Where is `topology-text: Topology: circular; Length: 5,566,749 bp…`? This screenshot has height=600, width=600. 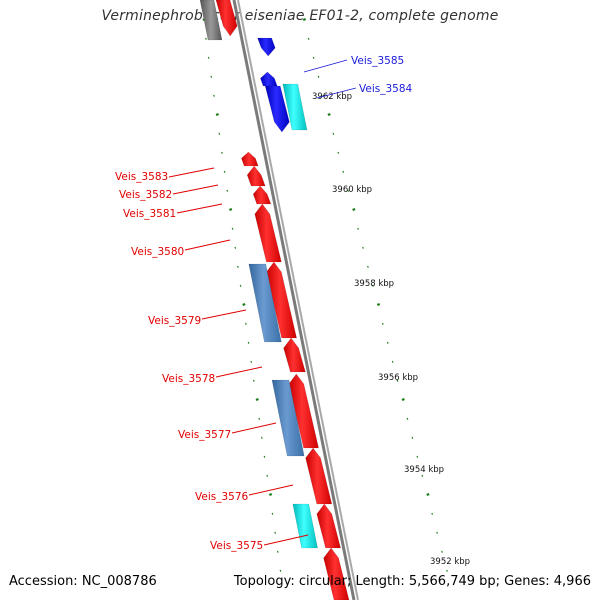 topology-text: Topology: circular; Length: 5,566,749 bp… is located at coordinates (412, 581).